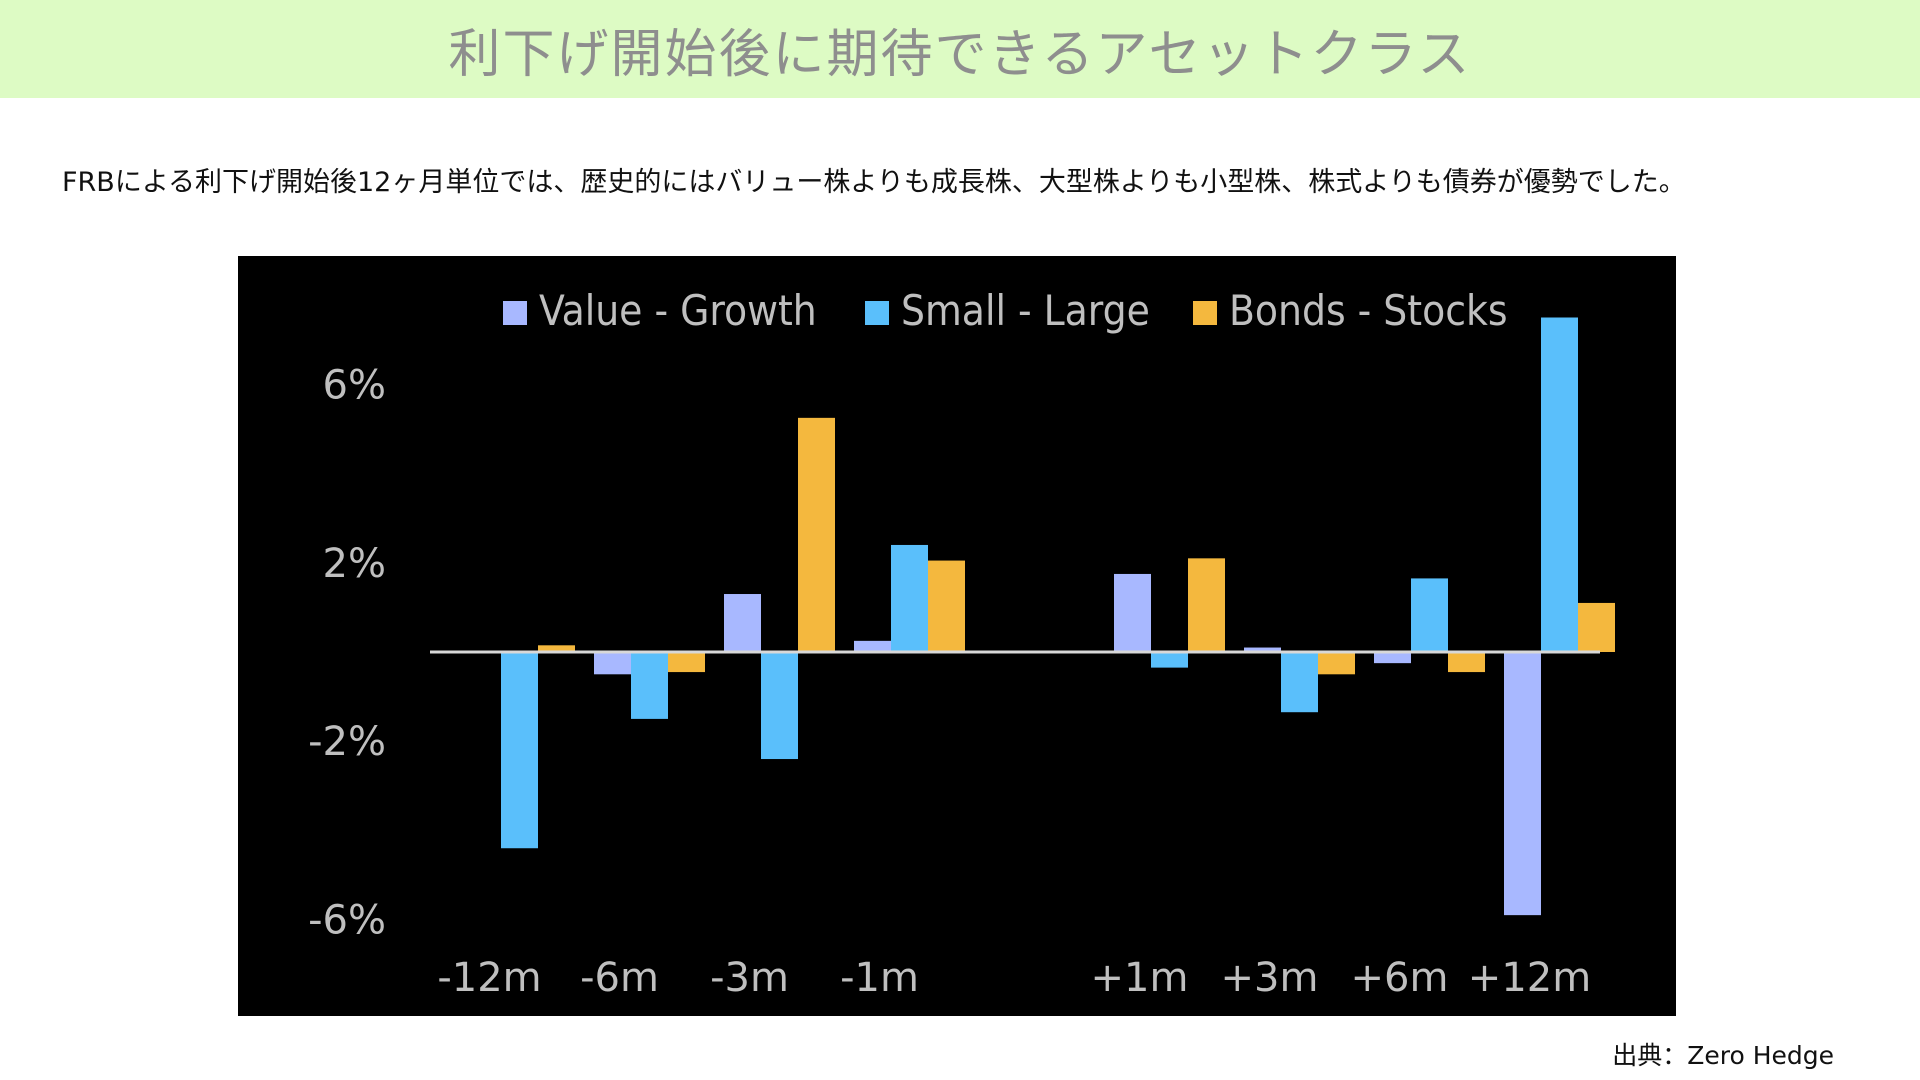 Image resolution: width=1920 pixels, height=1080 pixels. I want to click on legend-label-2: Small - Large, so click(1025, 310).